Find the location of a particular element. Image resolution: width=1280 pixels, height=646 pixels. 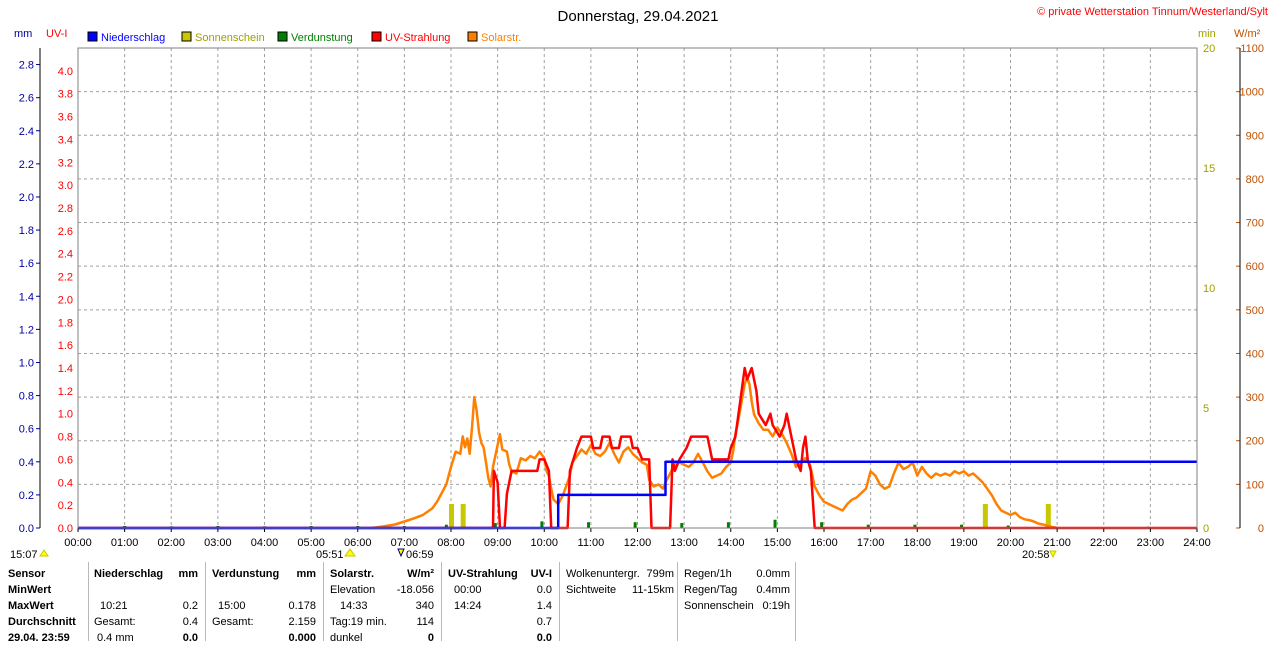

uvi-tick-label: 3.4 is located at coordinates (65, 140).